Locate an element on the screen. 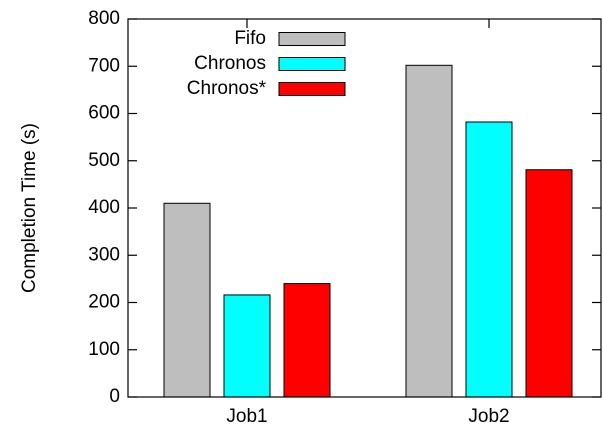  y-tick-label: 500 is located at coordinates (104, 160).